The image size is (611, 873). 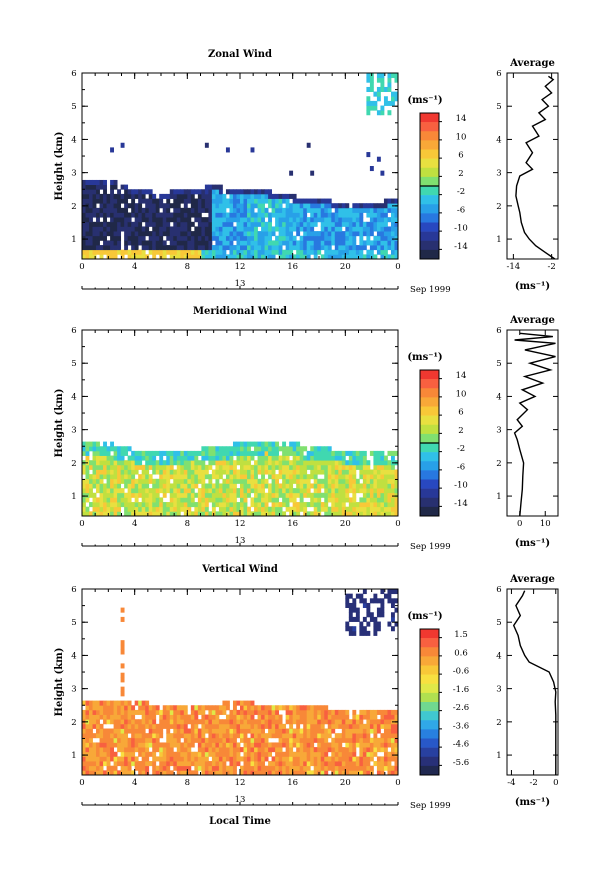 I want to click on x-tick-label: 0, so click(x=397, y=783).